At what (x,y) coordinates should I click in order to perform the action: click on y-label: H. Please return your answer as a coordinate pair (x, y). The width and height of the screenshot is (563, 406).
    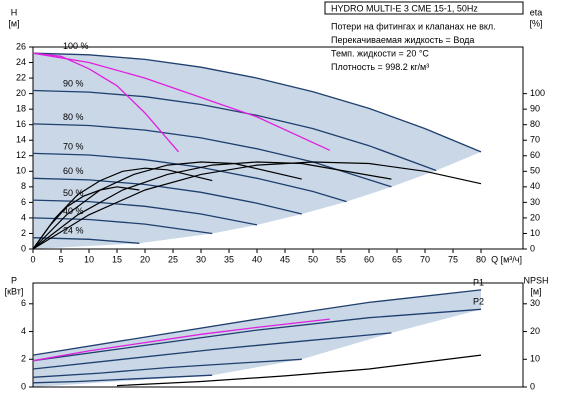
    Looking at the image, I should click on (14, 12).